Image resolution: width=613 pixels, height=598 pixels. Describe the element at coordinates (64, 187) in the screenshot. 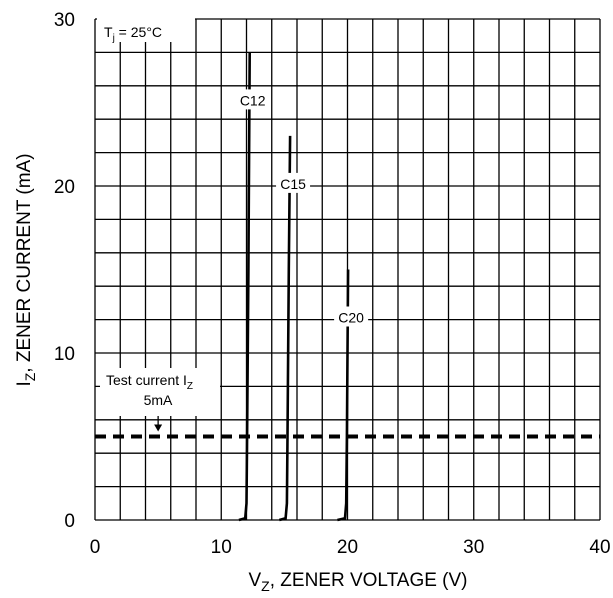

I see `y-tick-label: 20` at that location.